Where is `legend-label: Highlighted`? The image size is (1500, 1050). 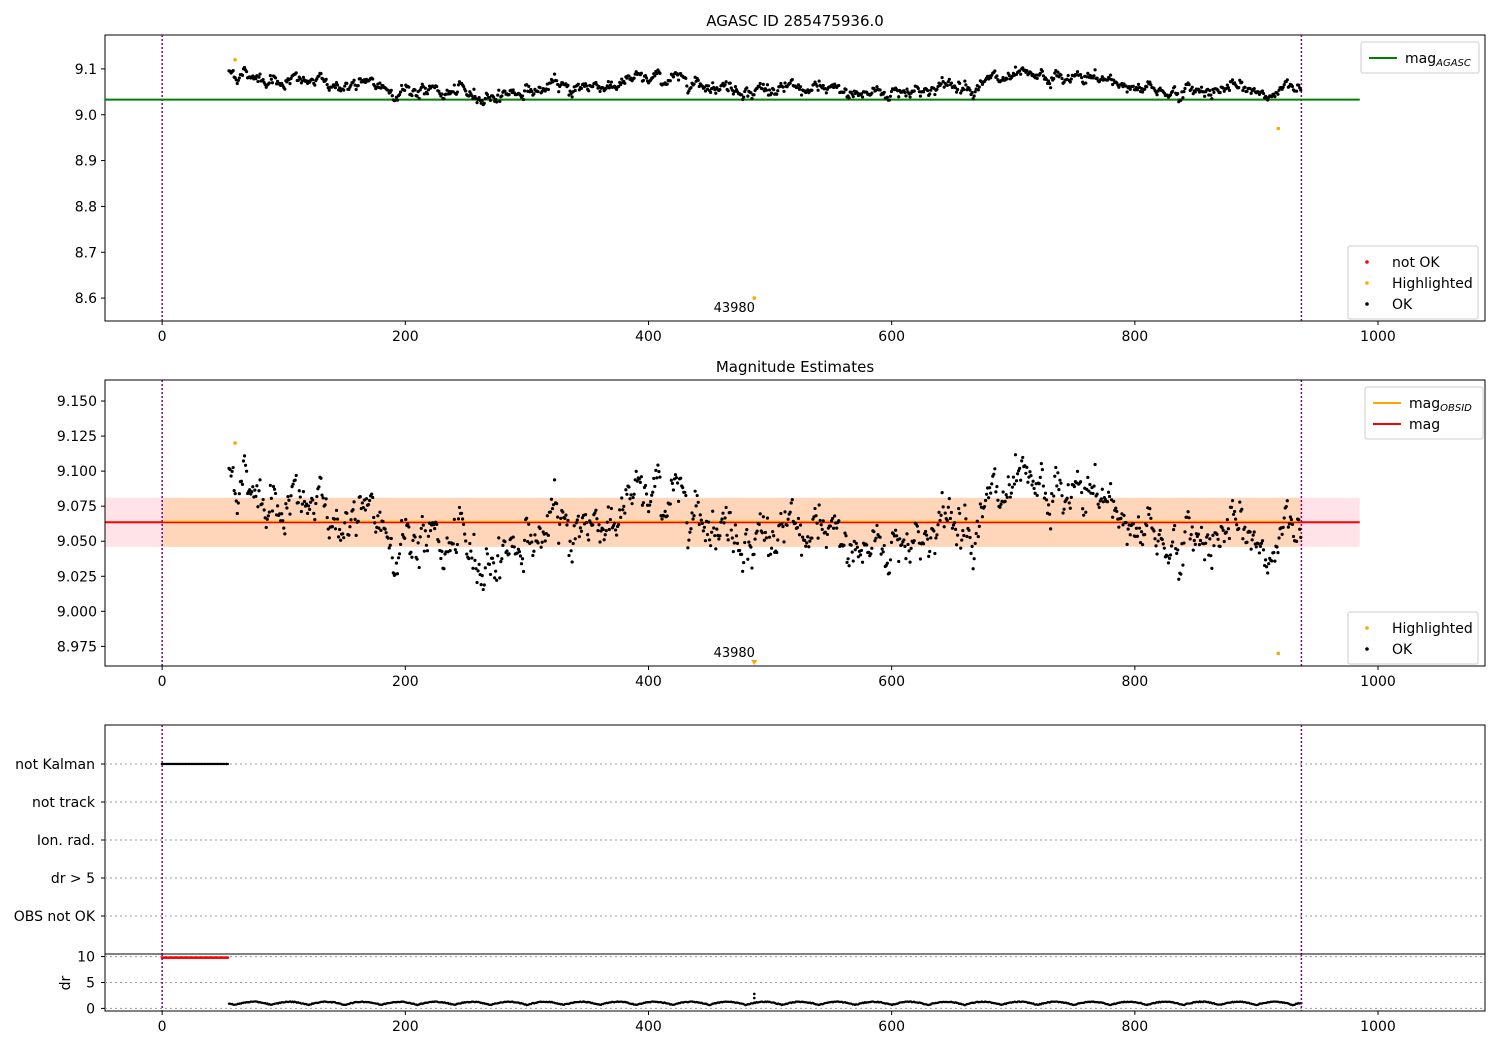 legend-label: Highlighted is located at coordinates (1432, 629).